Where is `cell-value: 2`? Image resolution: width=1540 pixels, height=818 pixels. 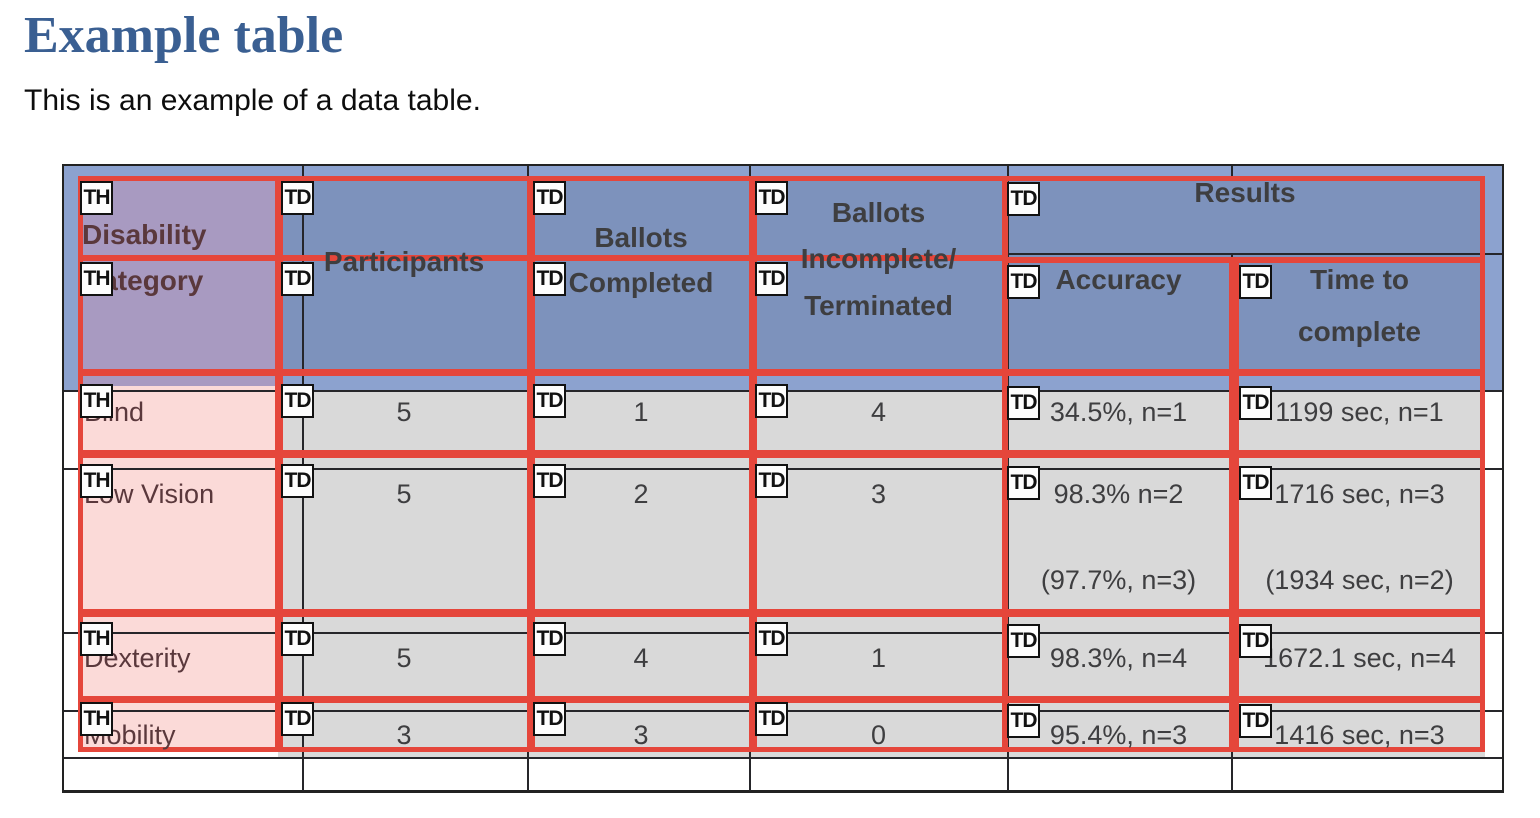
cell-value: 2 is located at coordinates (641, 494).